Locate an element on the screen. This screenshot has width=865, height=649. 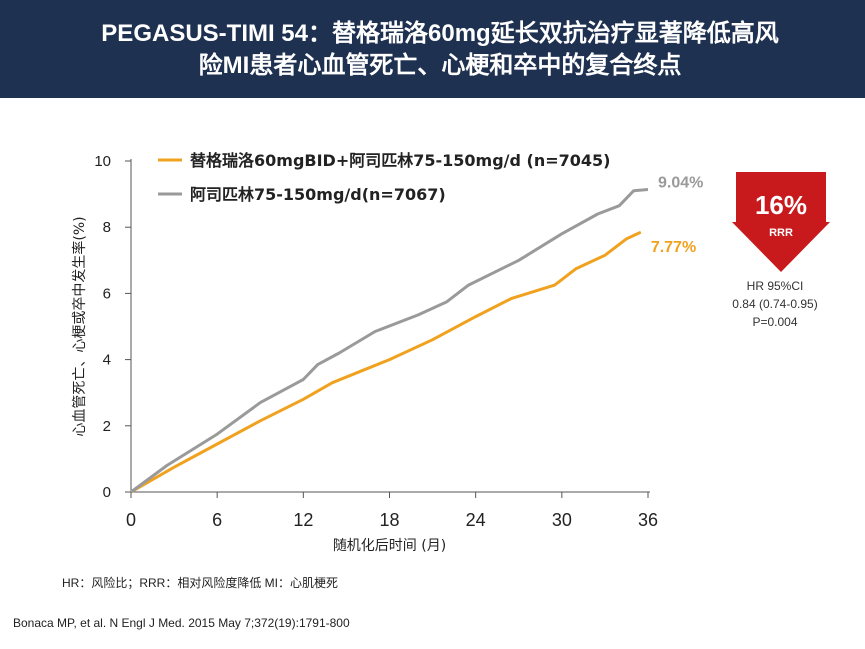
series-end-label-1: 7.77% is located at coordinates (673, 247).